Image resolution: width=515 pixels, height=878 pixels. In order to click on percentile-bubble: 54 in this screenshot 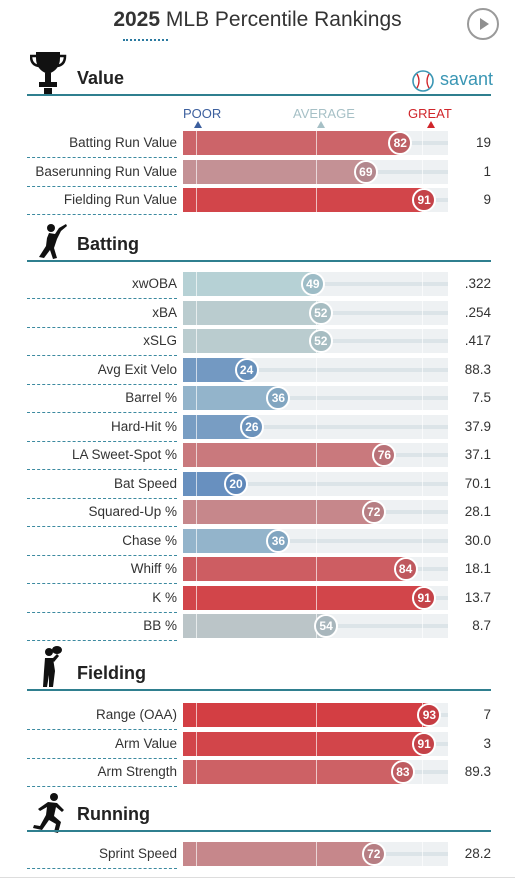, I will do `click(326, 626)`.